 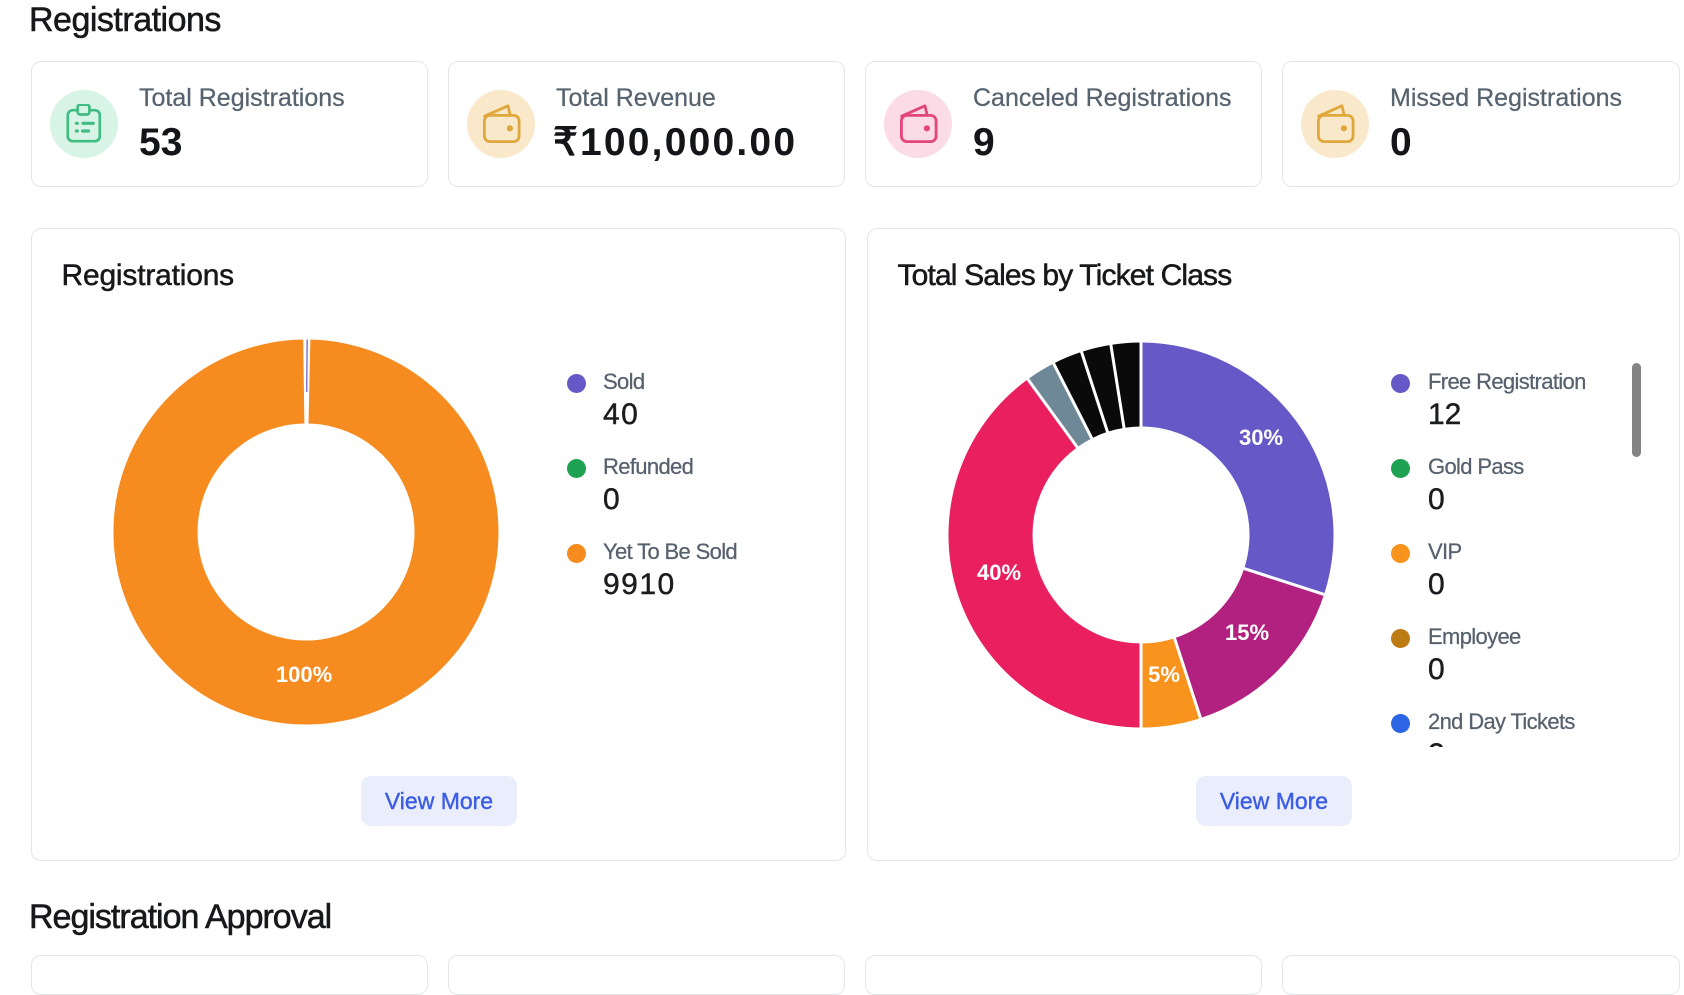 What do you see at coordinates (304, 674) in the screenshot?
I see `svg-text: 100%` at bounding box center [304, 674].